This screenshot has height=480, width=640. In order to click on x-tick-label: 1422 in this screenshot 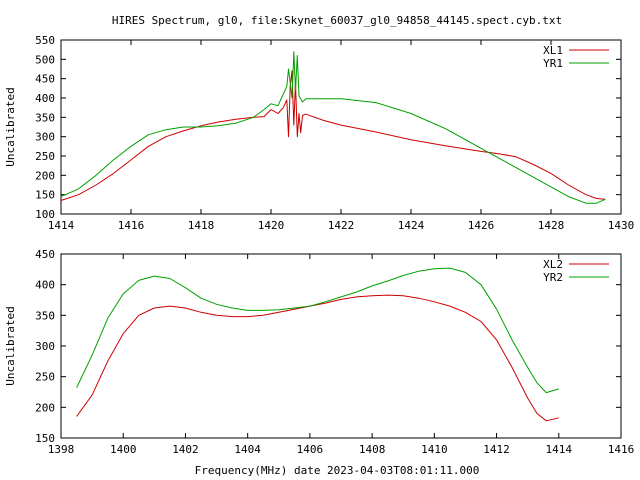, I will do `click(341, 225)`.